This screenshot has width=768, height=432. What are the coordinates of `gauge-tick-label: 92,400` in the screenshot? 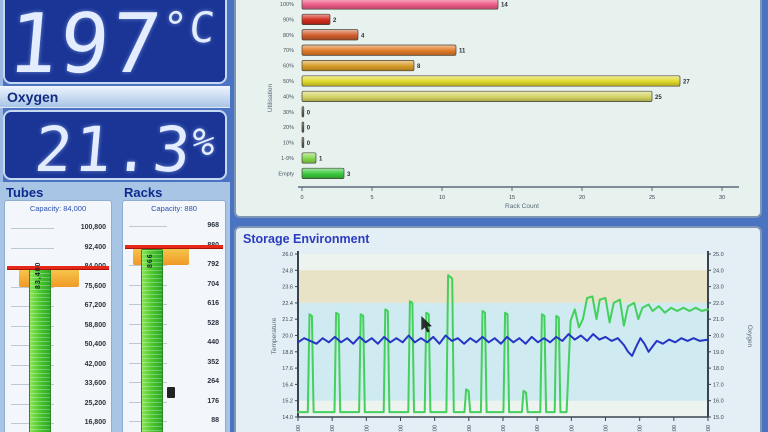 It's located at (95, 247).